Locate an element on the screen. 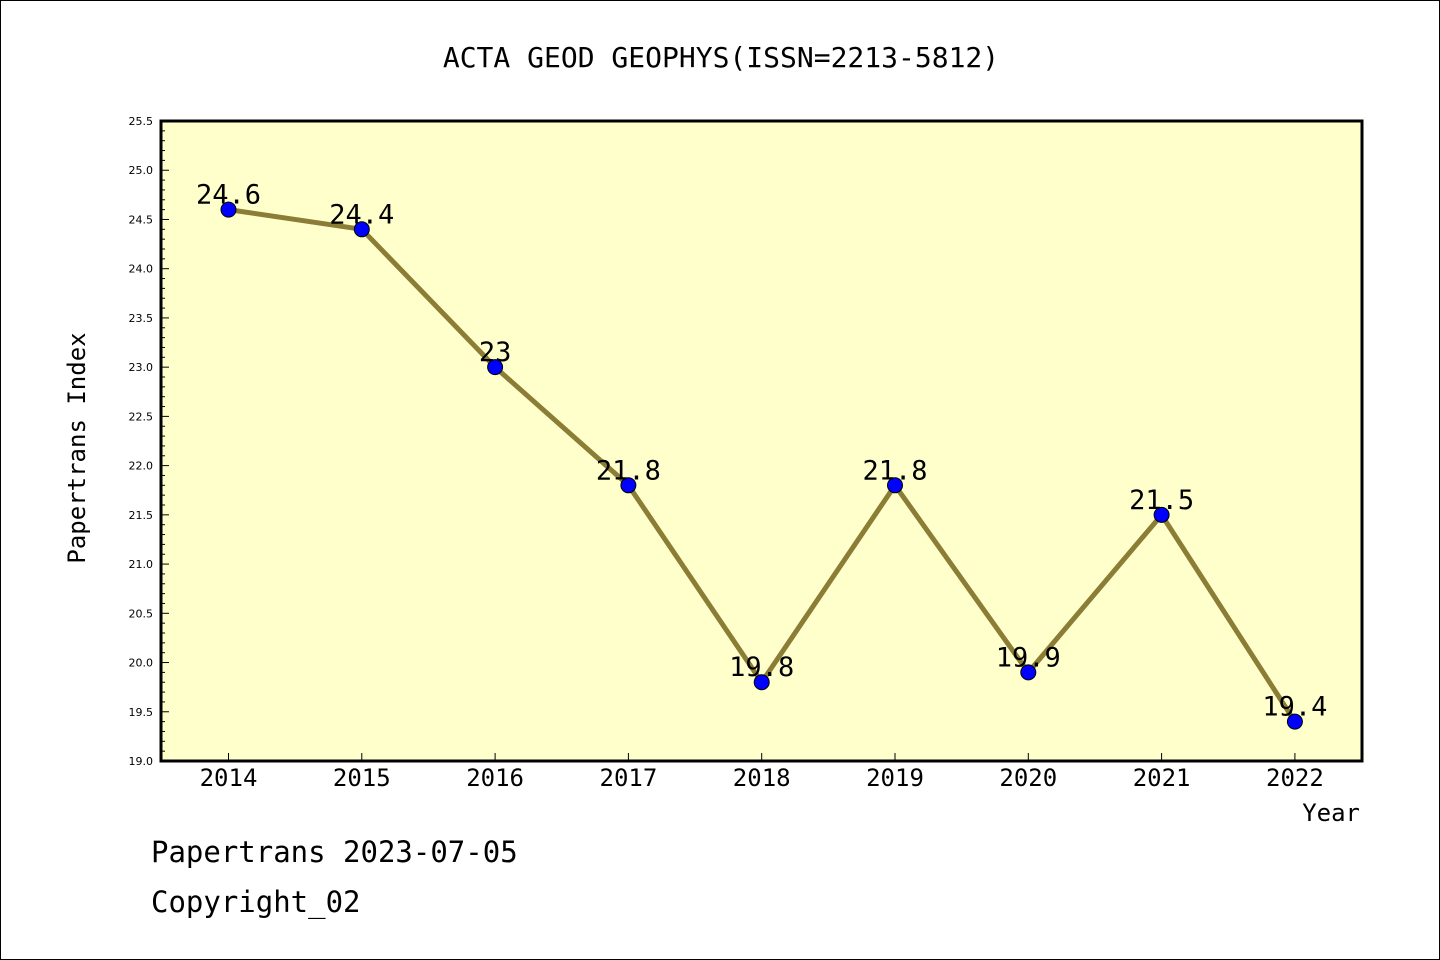  data-point-label: 24.6 is located at coordinates (228, 195).